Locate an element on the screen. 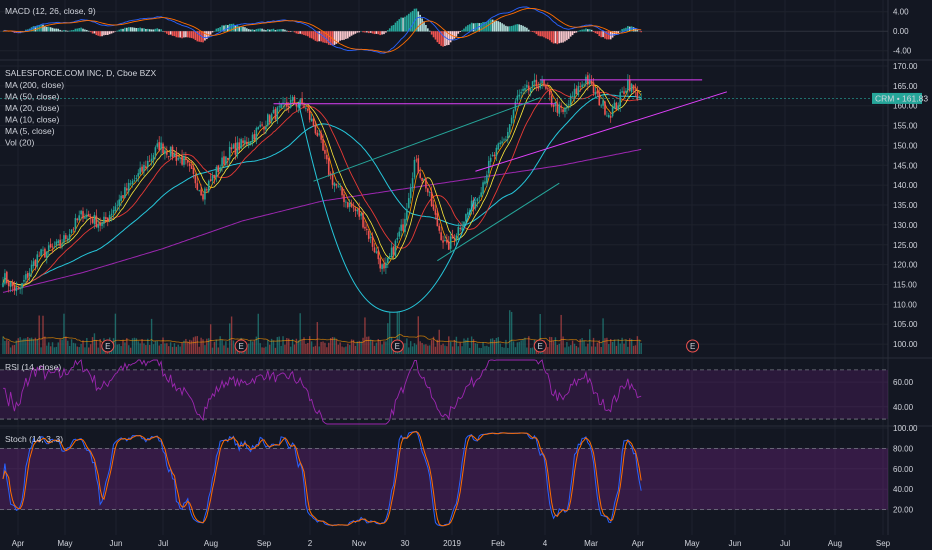  rsi-line is located at coordinates (322, 392).